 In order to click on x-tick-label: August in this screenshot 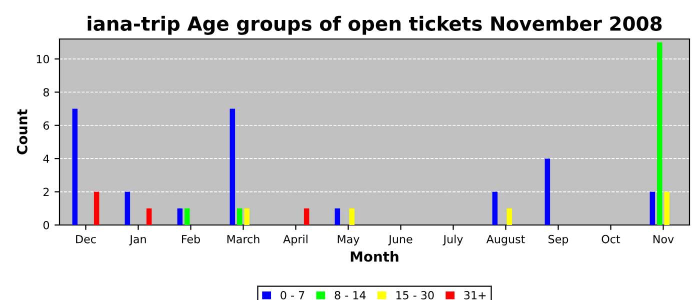, I will do `click(505, 240)`.